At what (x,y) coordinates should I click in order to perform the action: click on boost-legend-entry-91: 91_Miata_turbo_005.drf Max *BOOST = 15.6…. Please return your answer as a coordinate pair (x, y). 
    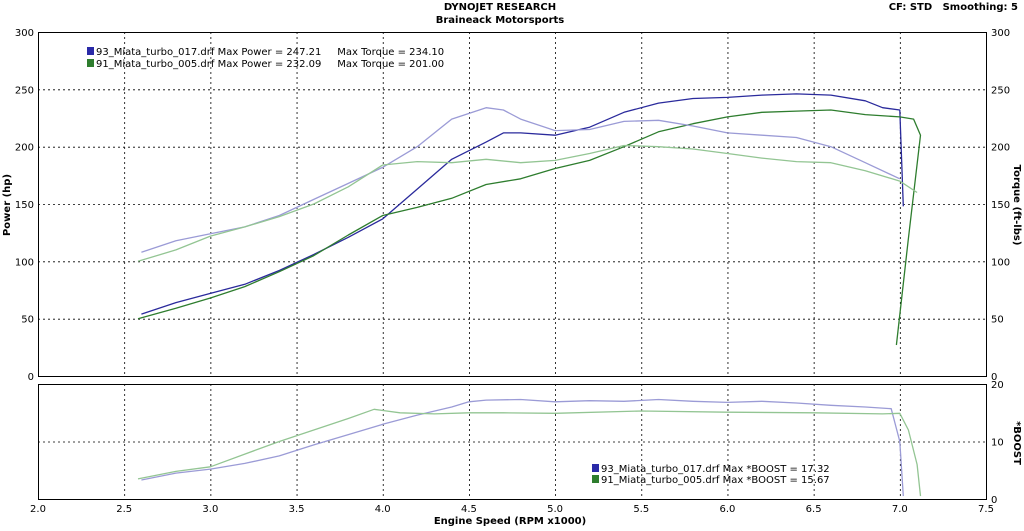
    Looking at the image, I should click on (715, 480).